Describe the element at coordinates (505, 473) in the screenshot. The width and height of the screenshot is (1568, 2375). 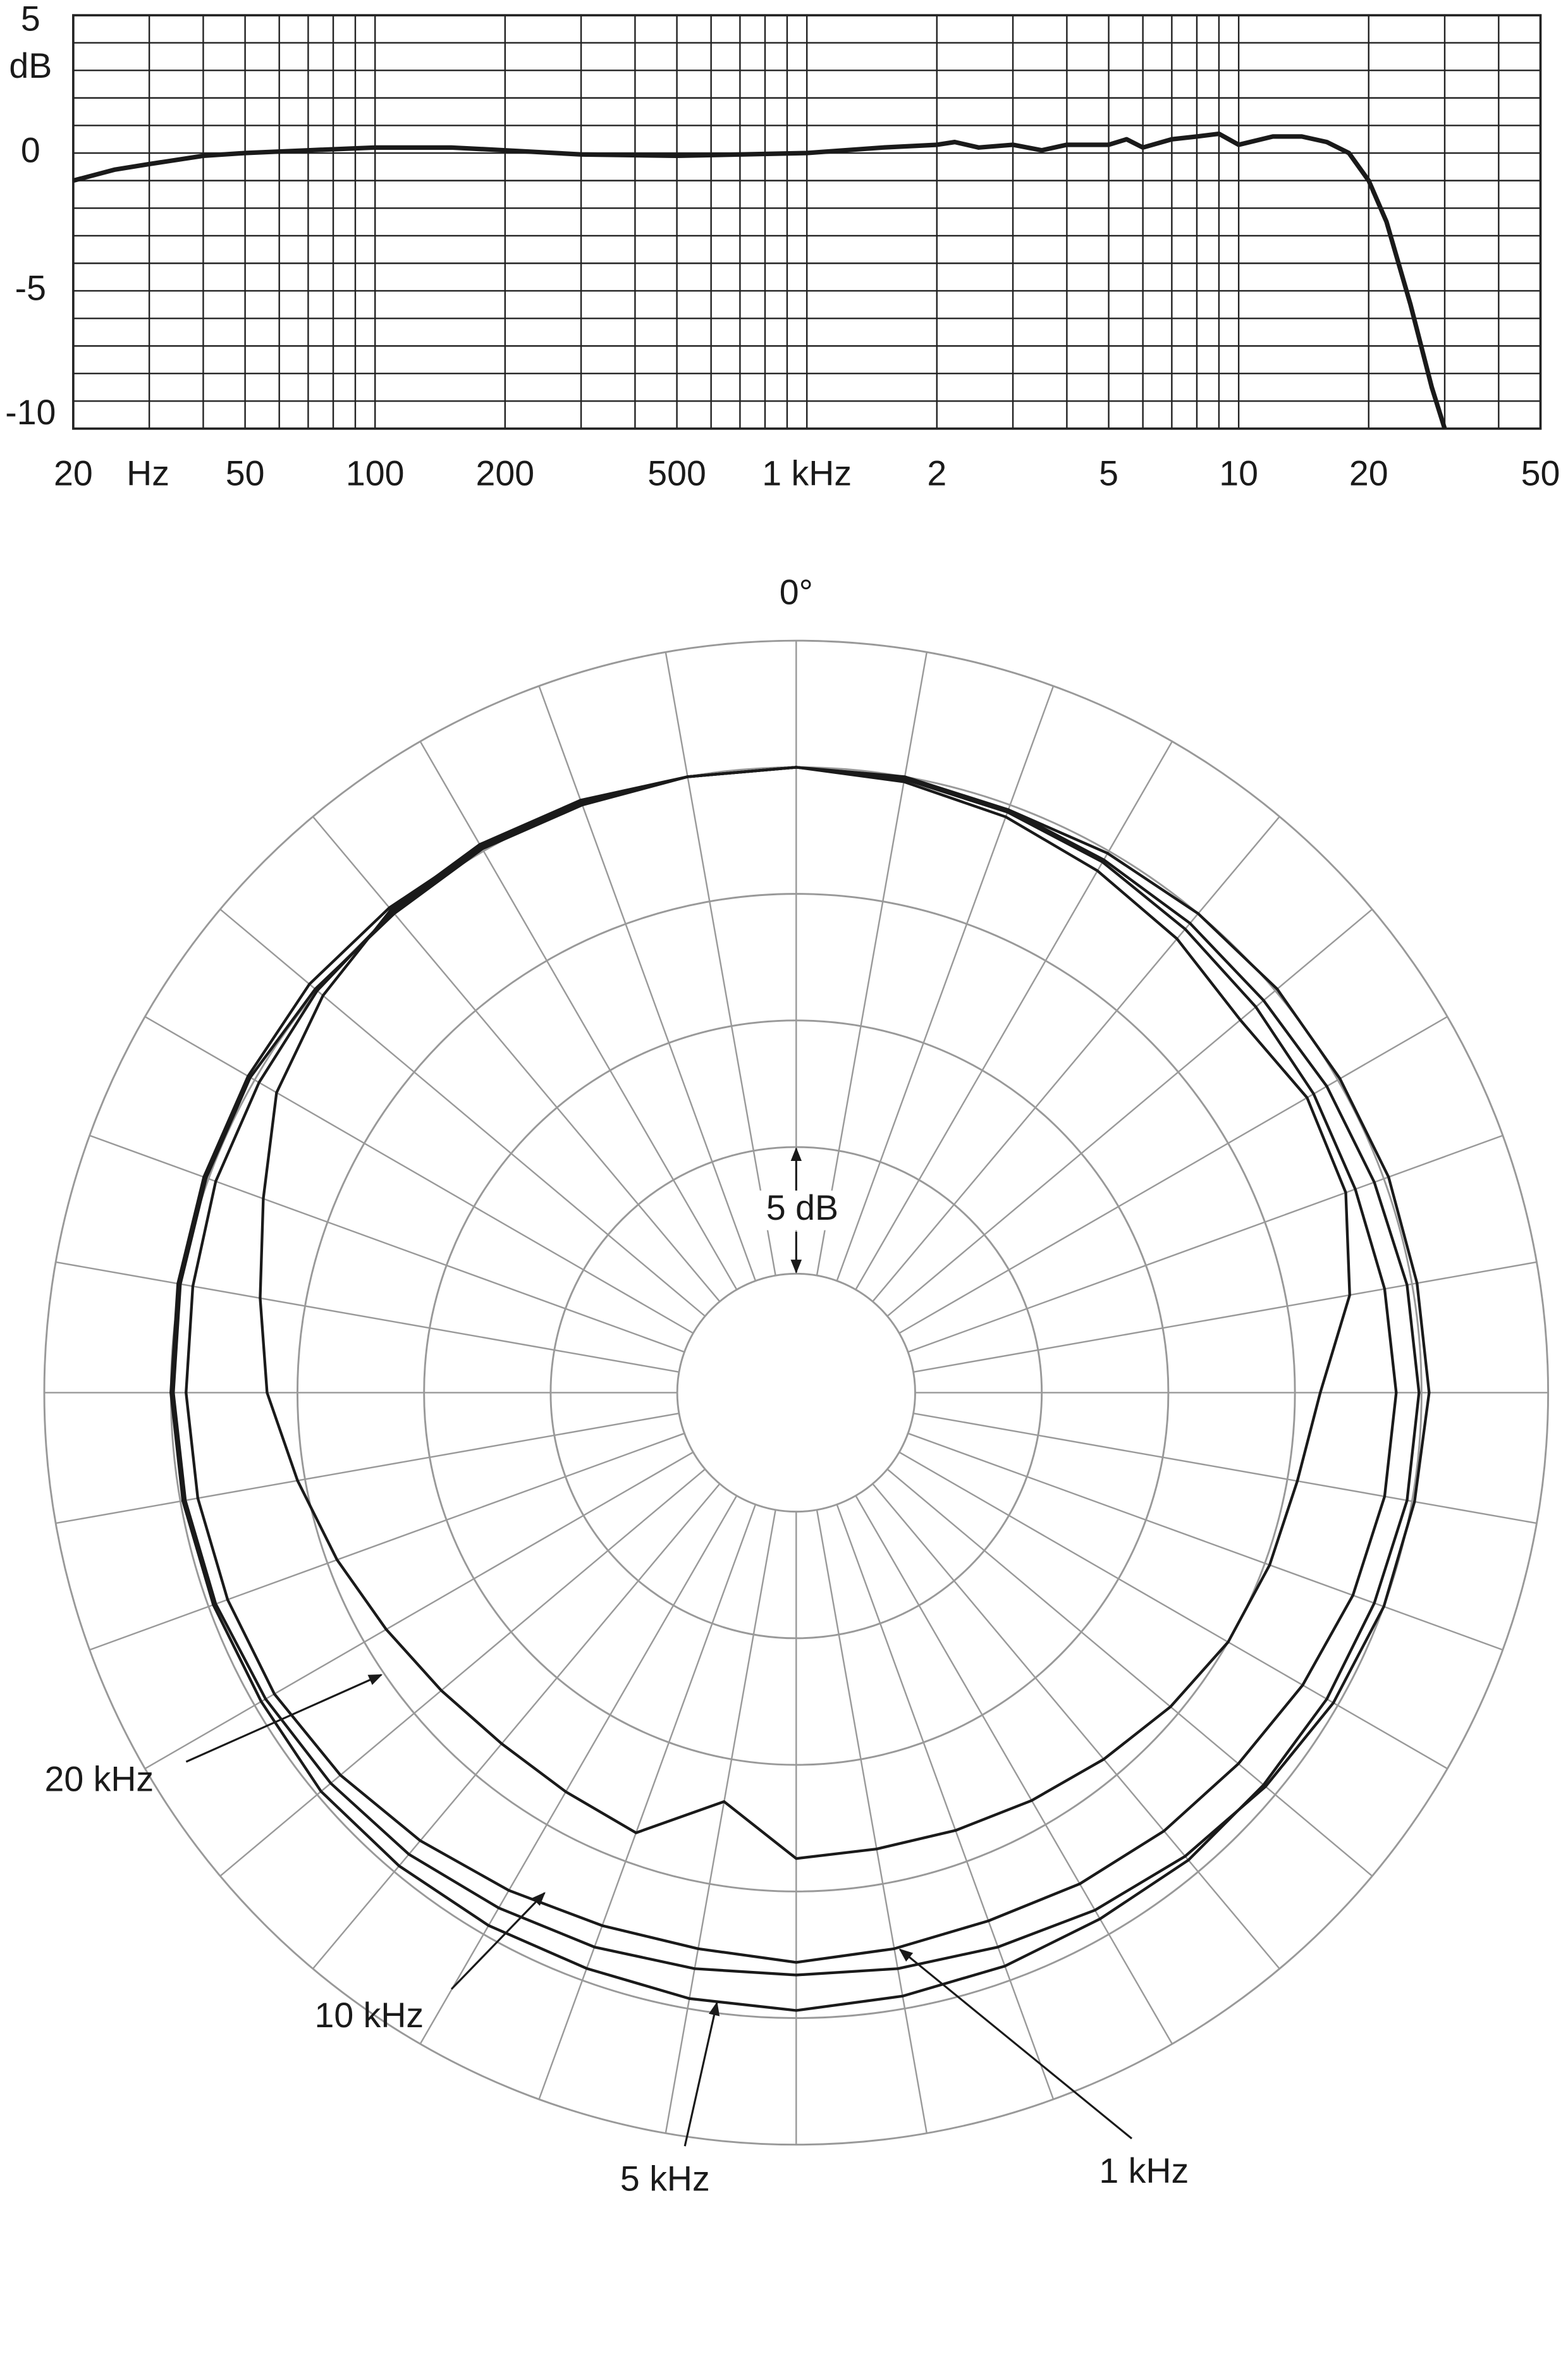
I see `x-tick-label: 200` at that location.